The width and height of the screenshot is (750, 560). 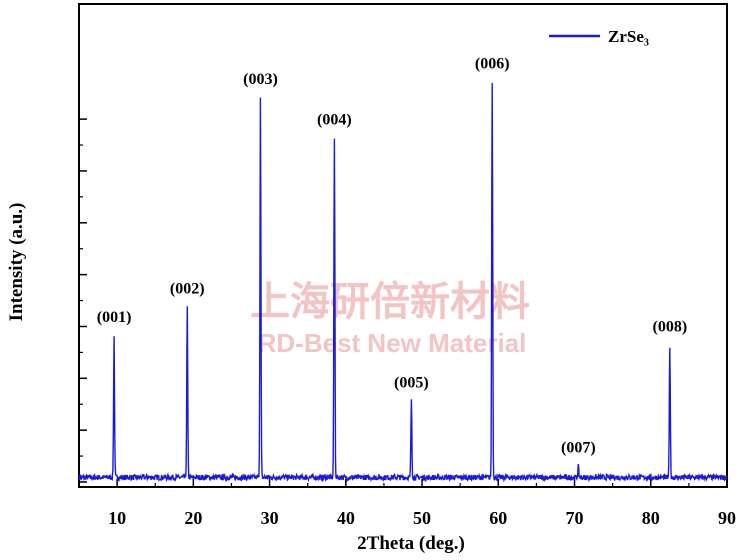 I want to click on y-axis-title: Intensity (a.u.), so click(x=16, y=262).